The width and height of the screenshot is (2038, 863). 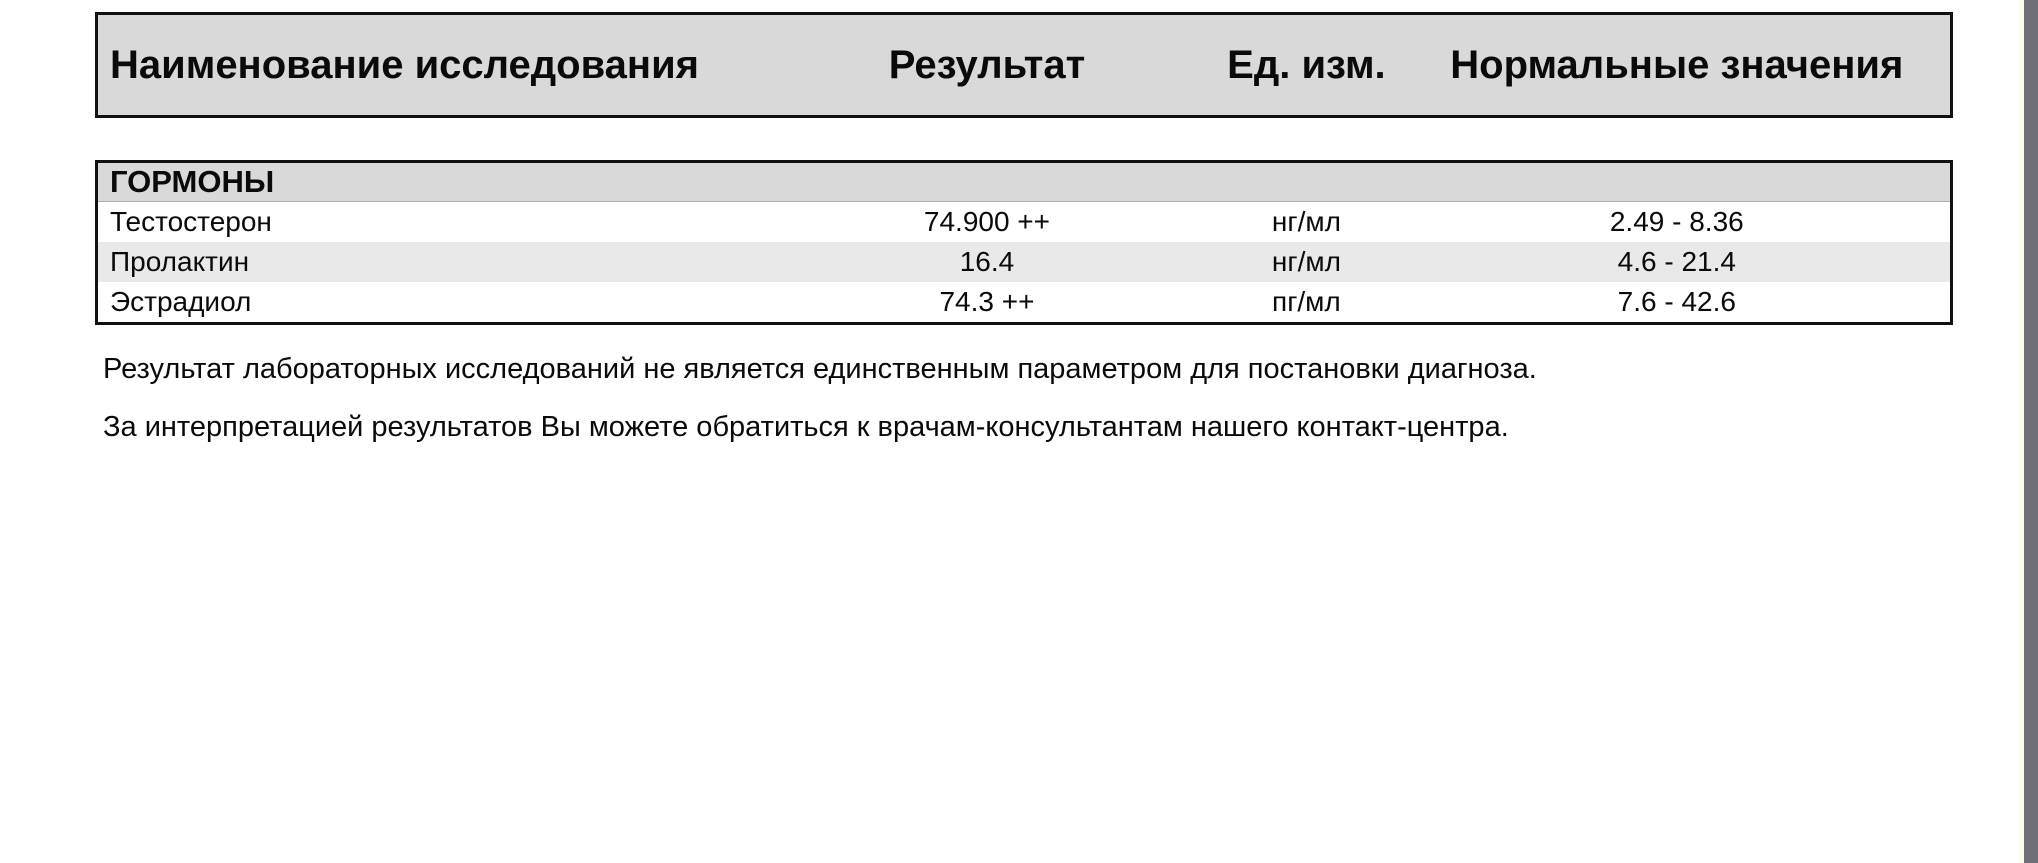 What do you see at coordinates (405, 64) in the screenshot?
I see `column-header-test-name: Наименование исследования` at bounding box center [405, 64].